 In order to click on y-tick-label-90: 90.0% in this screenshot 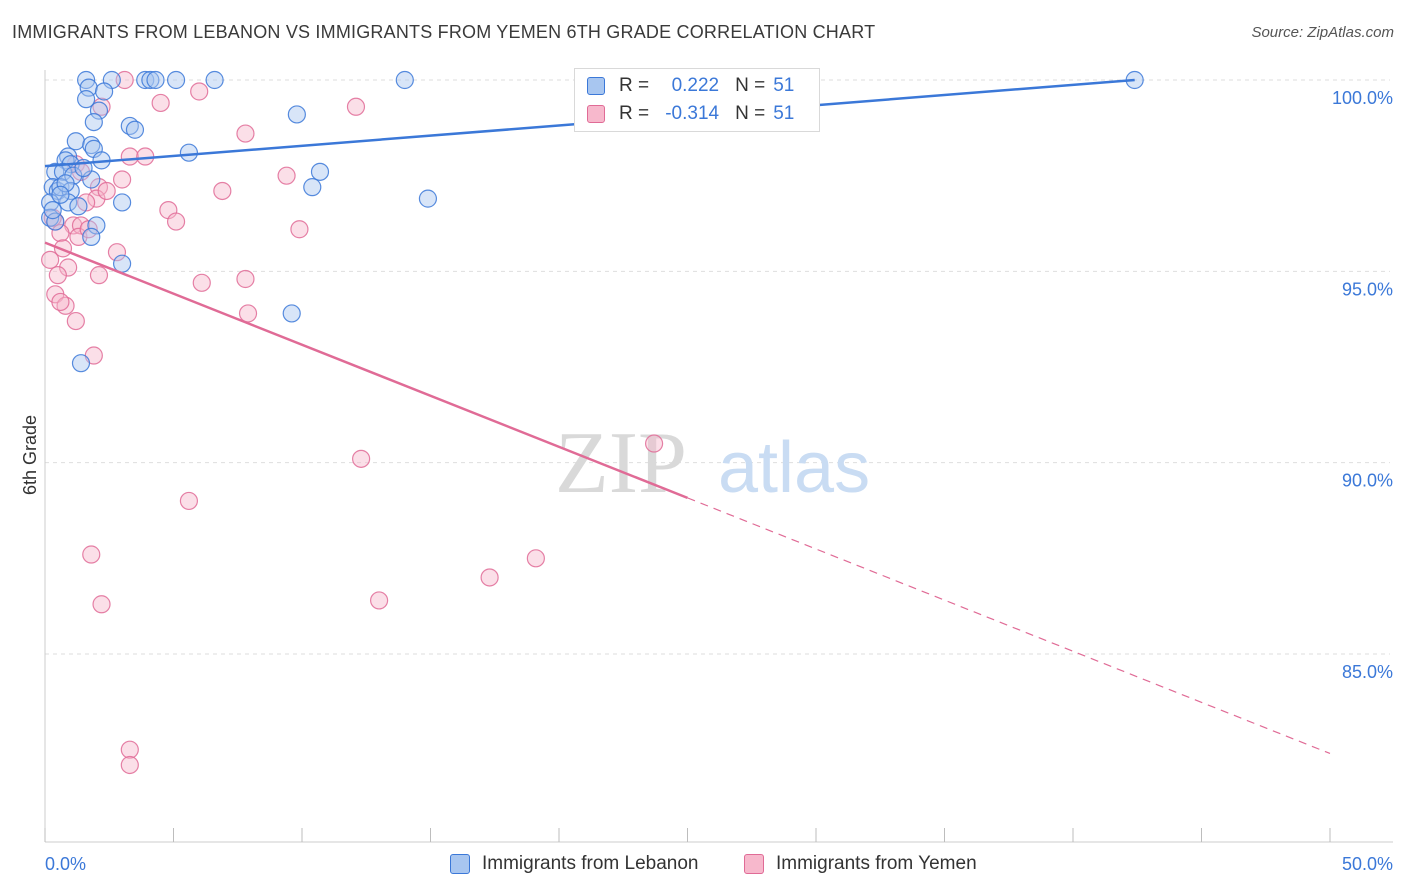, I will do `click(1367, 481)`.